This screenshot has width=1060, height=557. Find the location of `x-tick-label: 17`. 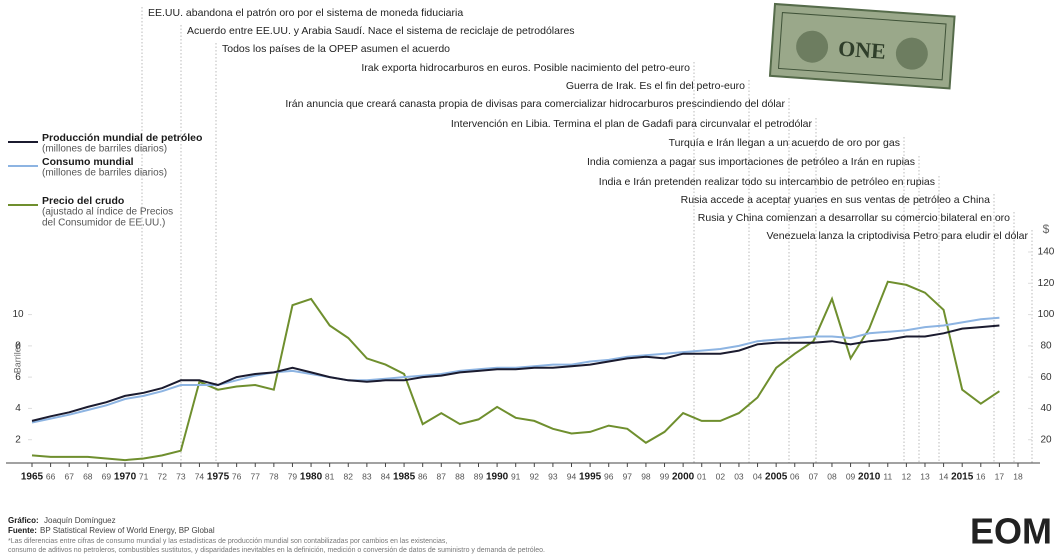

x-tick-label: 17 is located at coordinates (1000, 476).